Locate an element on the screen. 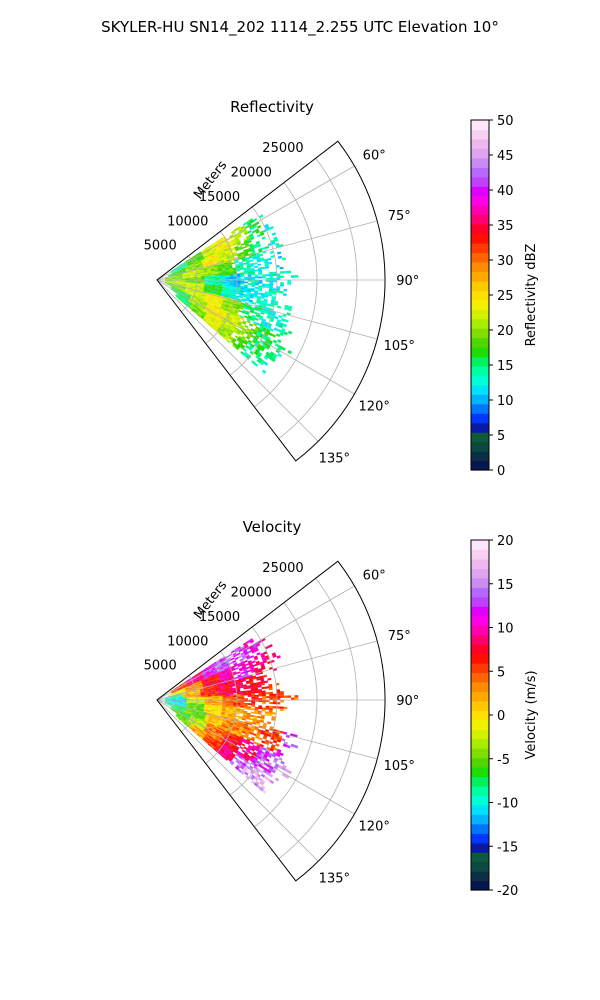 This screenshot has width=600, height=1000. colorbar-tick-label: 5 is located at coordinates (501, 672).